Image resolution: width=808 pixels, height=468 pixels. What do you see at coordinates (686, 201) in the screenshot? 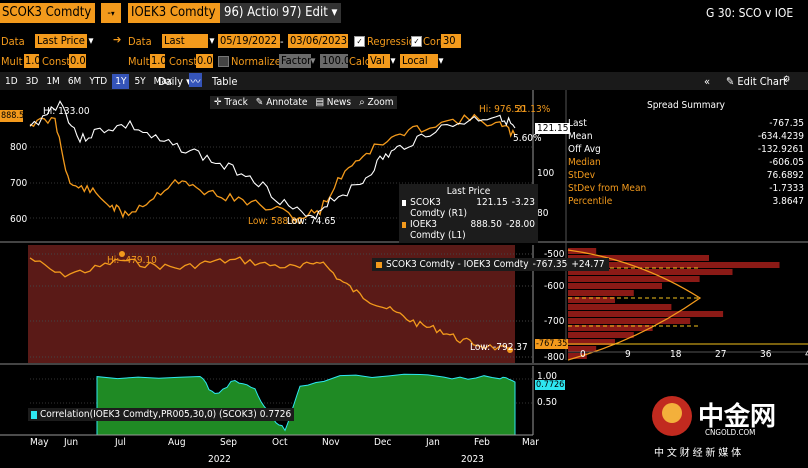
I see `summary-row: Percentile 3.8647` at bounding box center [686, 201].